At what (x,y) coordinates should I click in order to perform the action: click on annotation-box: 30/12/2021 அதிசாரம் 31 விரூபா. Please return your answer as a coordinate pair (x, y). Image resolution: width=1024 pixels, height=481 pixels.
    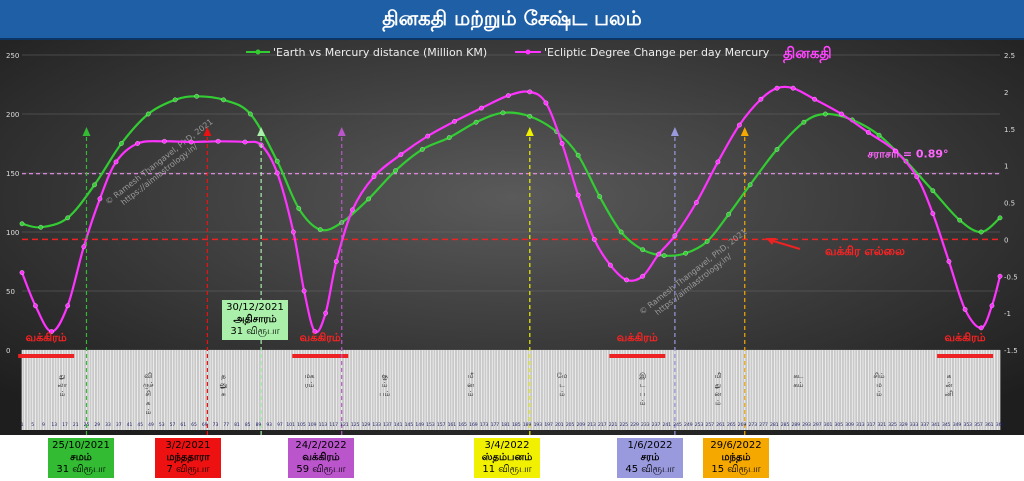
    Looking at the image, I should click on (255, 320).